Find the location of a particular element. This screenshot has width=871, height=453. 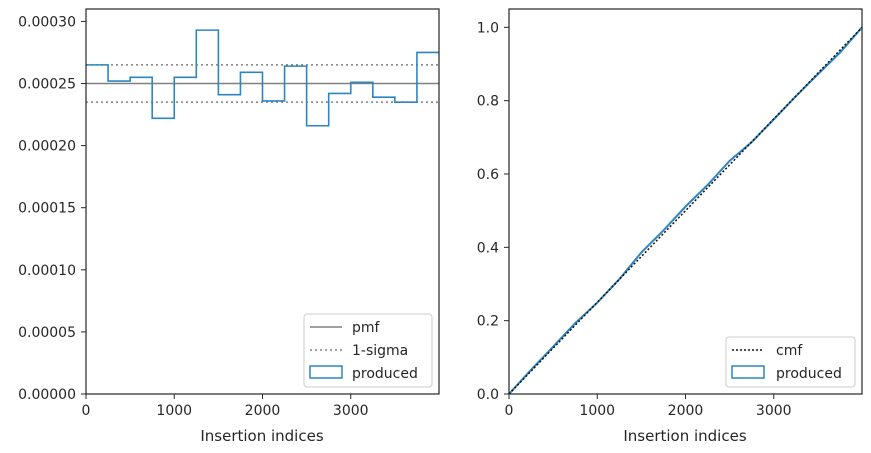

right-y-tick-label: 0.2 is located at coordinates (488, 322).